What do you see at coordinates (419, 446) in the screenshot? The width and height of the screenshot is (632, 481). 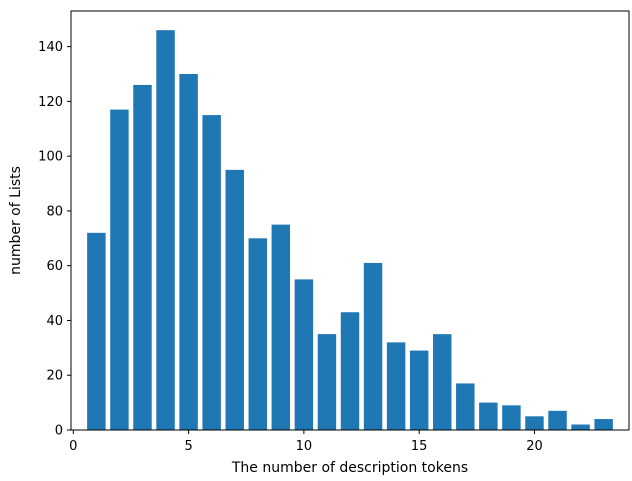 I see `x-tick-label-15: 15` at bounding box center [419, 446].